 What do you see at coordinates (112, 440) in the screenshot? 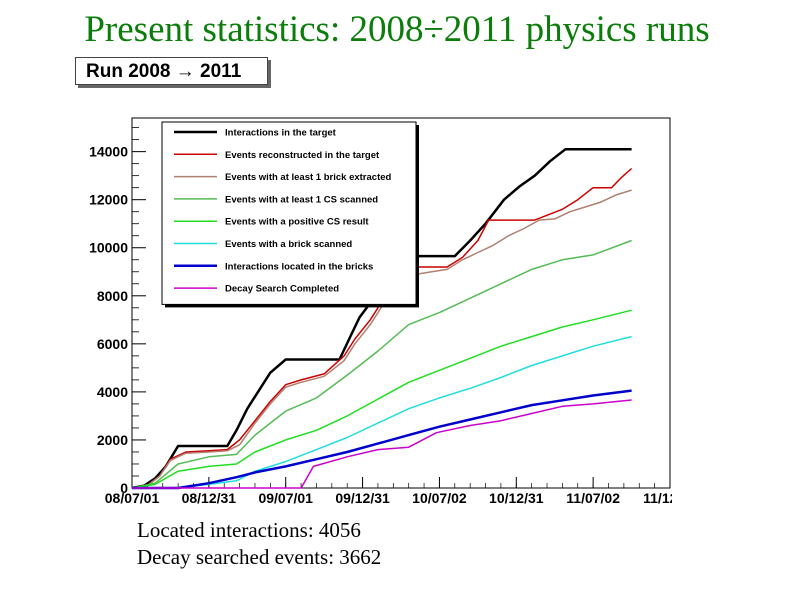
I see `y-tick-label: 2000` at bounding box center [112, 440].